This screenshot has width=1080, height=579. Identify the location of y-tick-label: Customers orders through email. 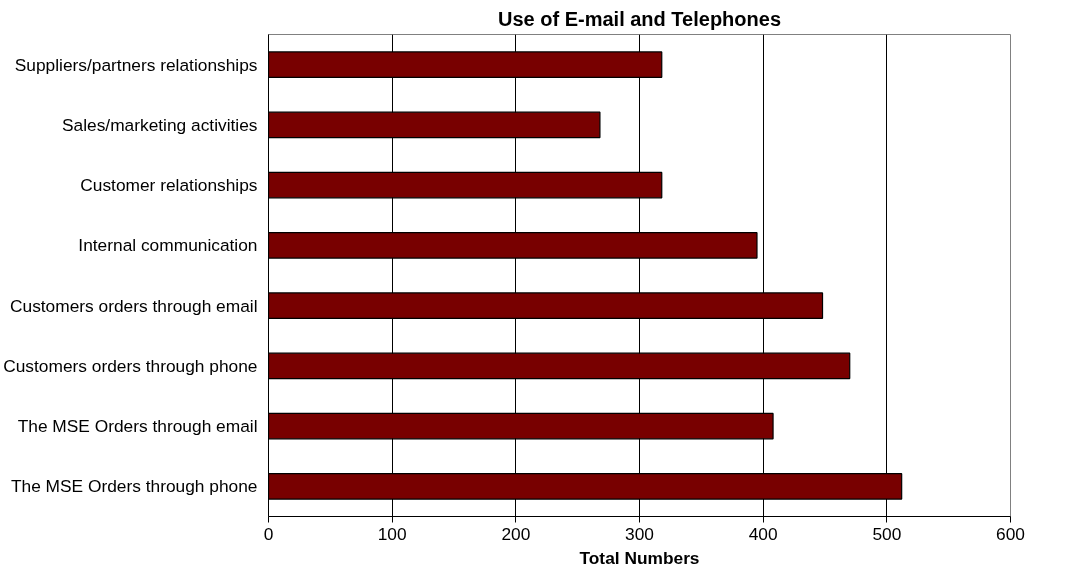
(133, 305).